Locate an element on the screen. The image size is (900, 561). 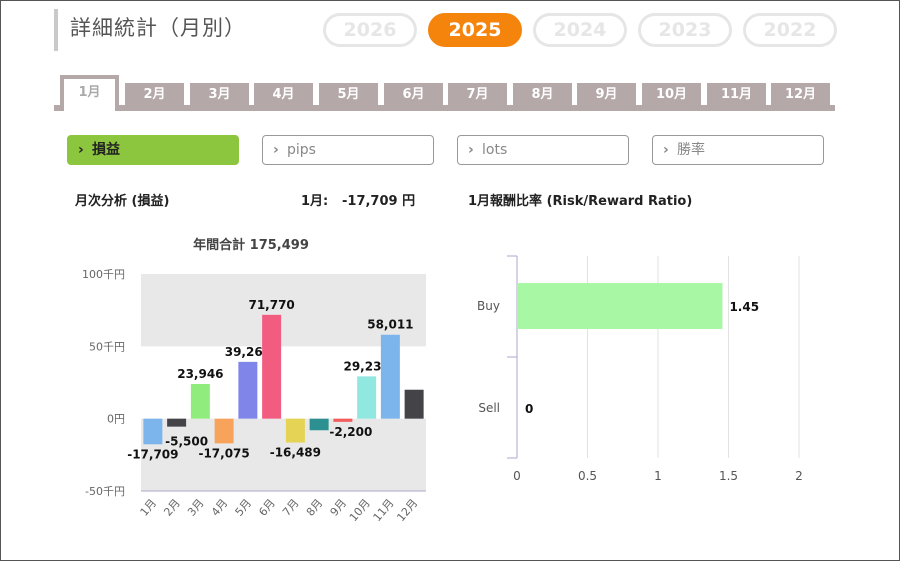
tab-month-10: 10月 is located at coordinates (671, 94).